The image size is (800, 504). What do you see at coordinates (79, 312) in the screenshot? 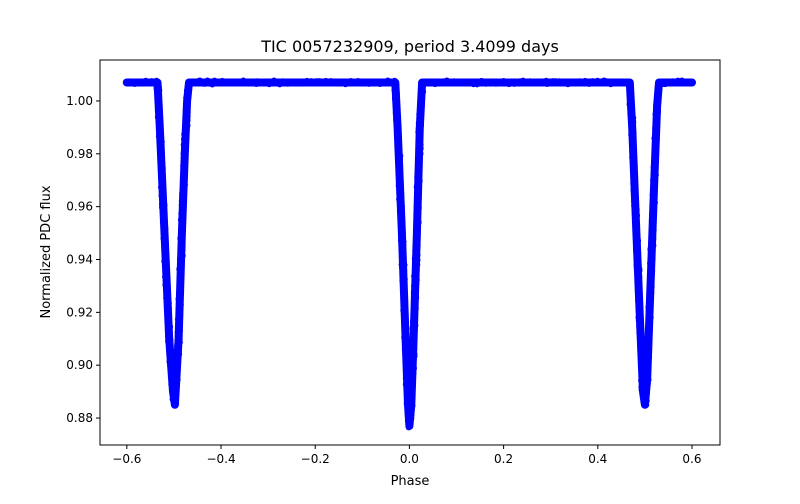
I see `y-tick-label: 0.92` at bounding box center [79, 312].